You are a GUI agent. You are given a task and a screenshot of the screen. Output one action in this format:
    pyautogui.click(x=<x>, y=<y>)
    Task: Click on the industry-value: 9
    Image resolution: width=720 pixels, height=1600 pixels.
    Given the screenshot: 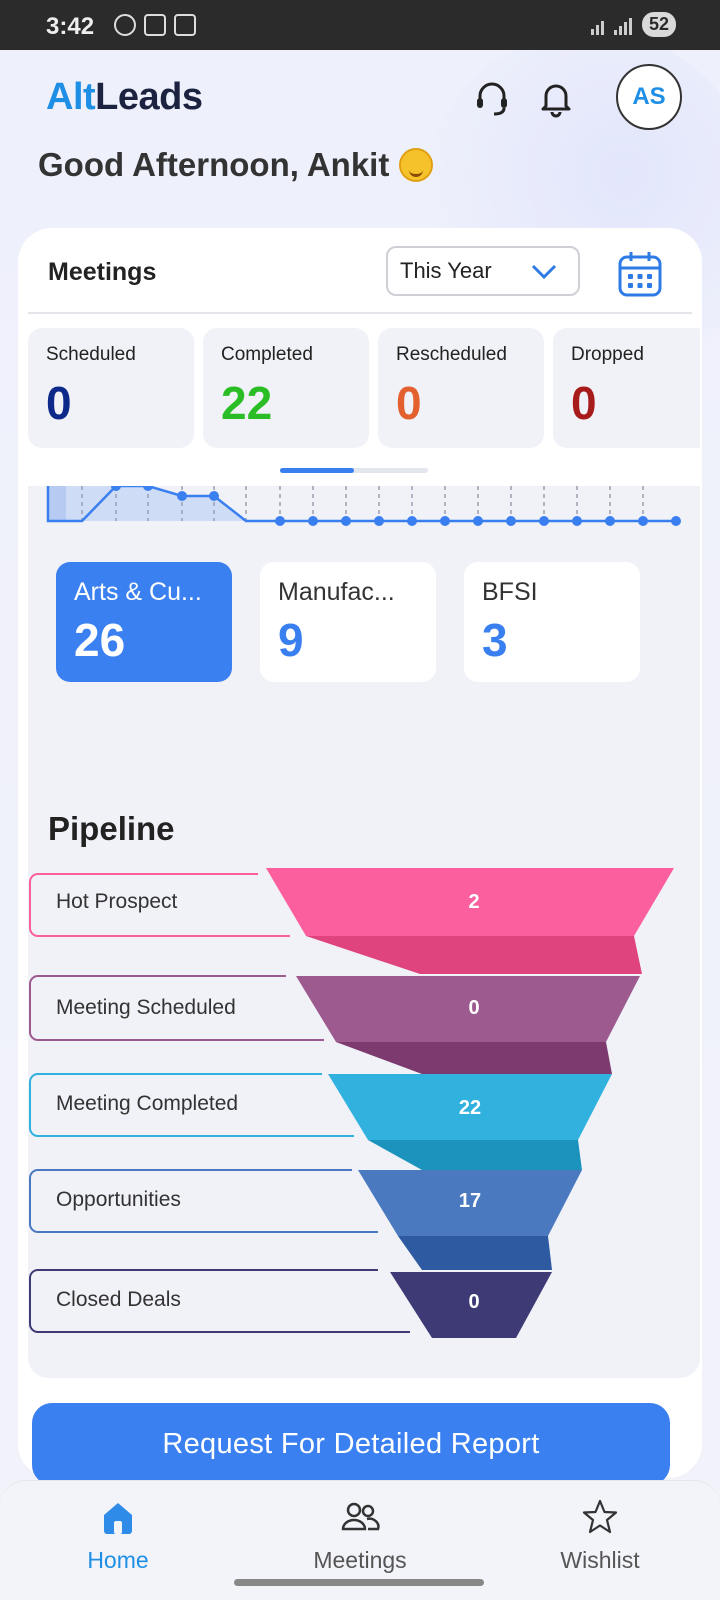 What is the action you would take?
    pyautogui.click(x=291, y=640)
    